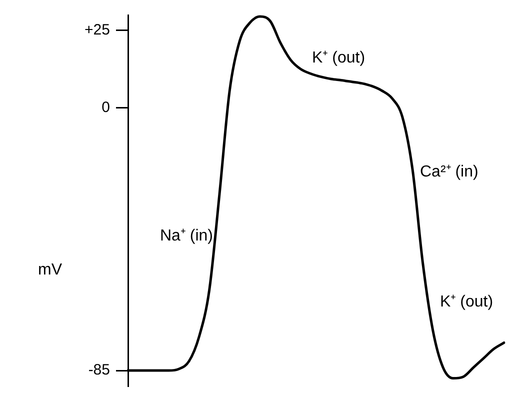 The image size is (512, 401). What do you see at coordinates (449, 171) in the screenshot?
I see `annotation: Ca²⁺ (in)` at bounding box center [449, 171].